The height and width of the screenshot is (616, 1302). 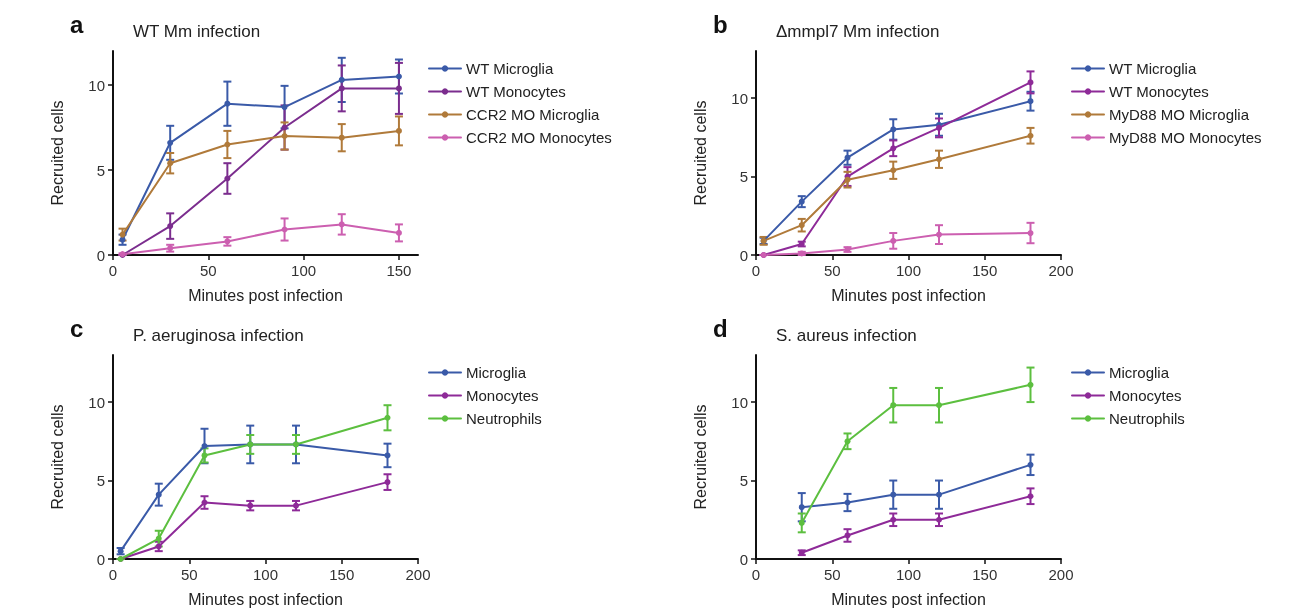 I want to click on chart-title: Δmmpl7 Mm infection, so click(x=858, y=31).